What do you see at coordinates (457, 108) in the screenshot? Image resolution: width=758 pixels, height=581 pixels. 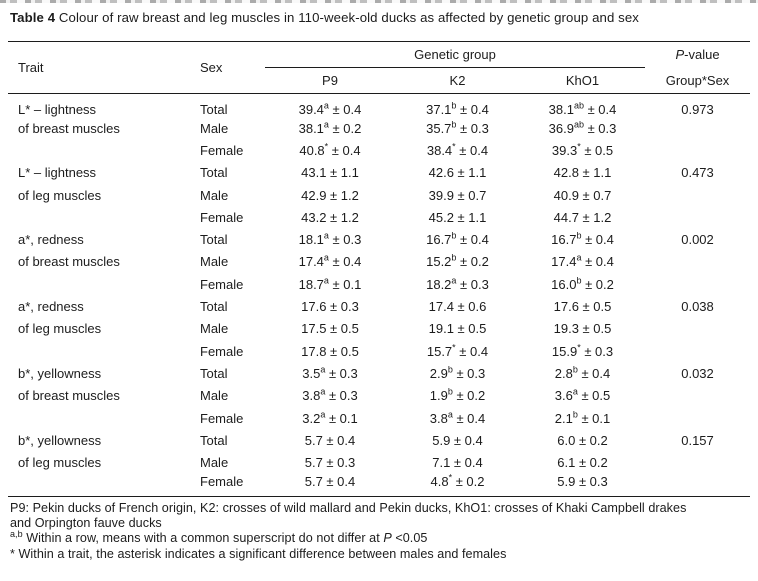 I see `value-cell: 37.1b ± 0.4` at bounding box center [457, 108].